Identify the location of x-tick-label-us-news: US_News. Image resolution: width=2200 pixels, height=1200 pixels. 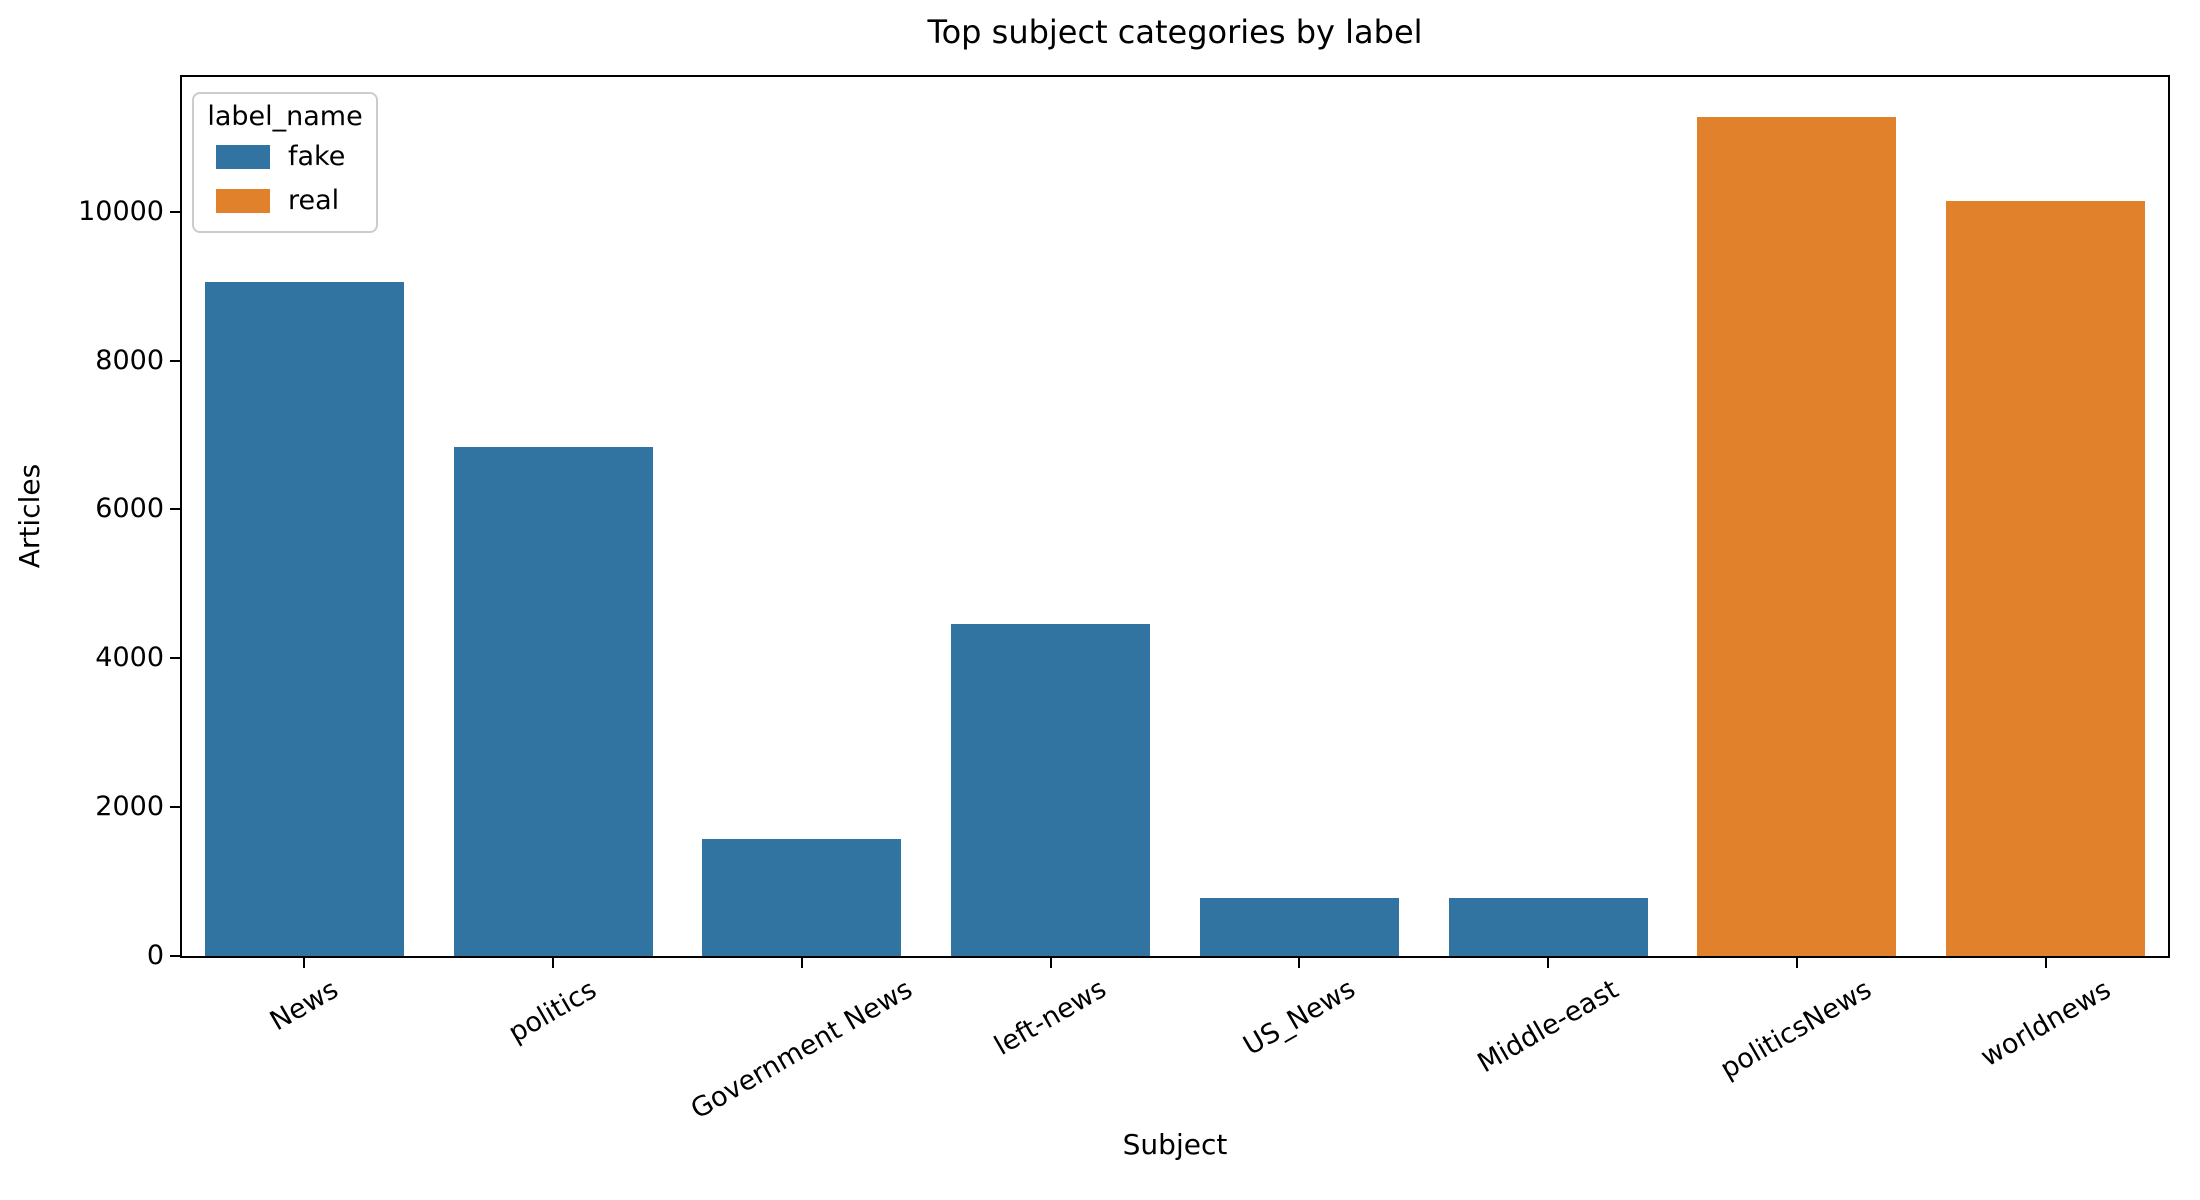
(1299, 1018).